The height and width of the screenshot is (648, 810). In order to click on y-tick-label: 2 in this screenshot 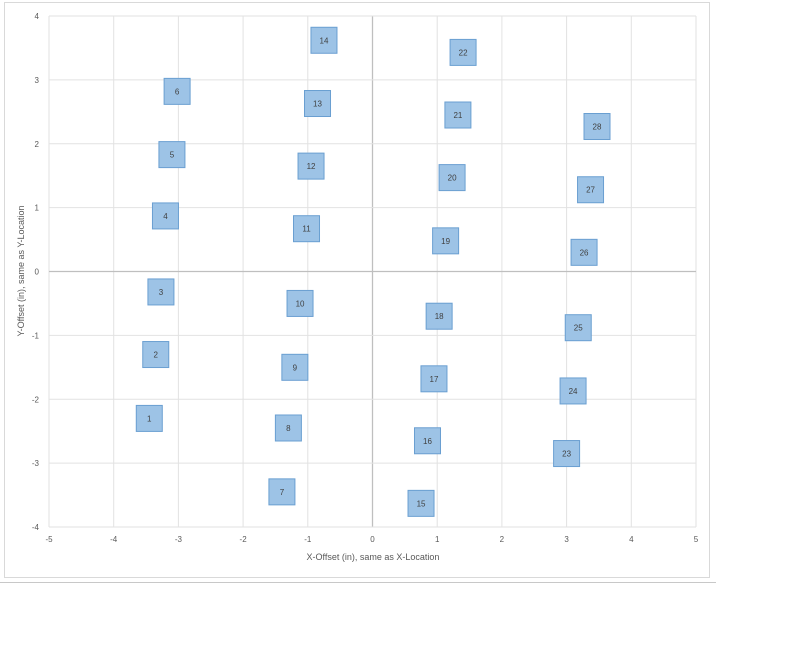, I will do `click(37, 144)`.